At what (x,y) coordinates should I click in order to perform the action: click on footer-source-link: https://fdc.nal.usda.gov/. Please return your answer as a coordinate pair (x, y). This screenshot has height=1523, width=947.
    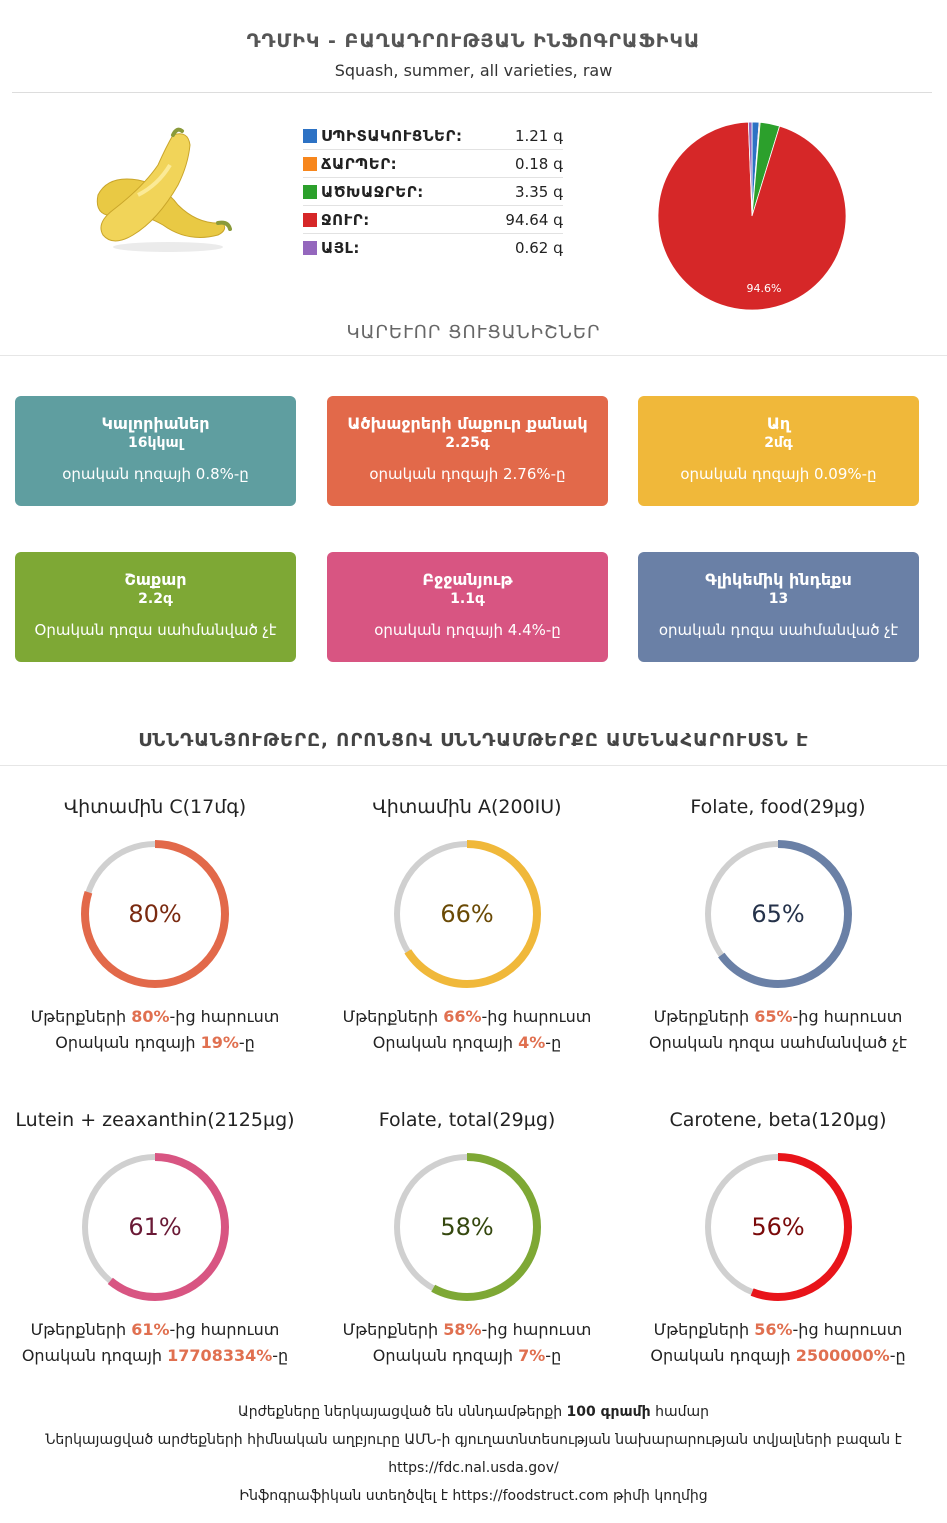
    Looking at the image, I should click on (473, 1468).